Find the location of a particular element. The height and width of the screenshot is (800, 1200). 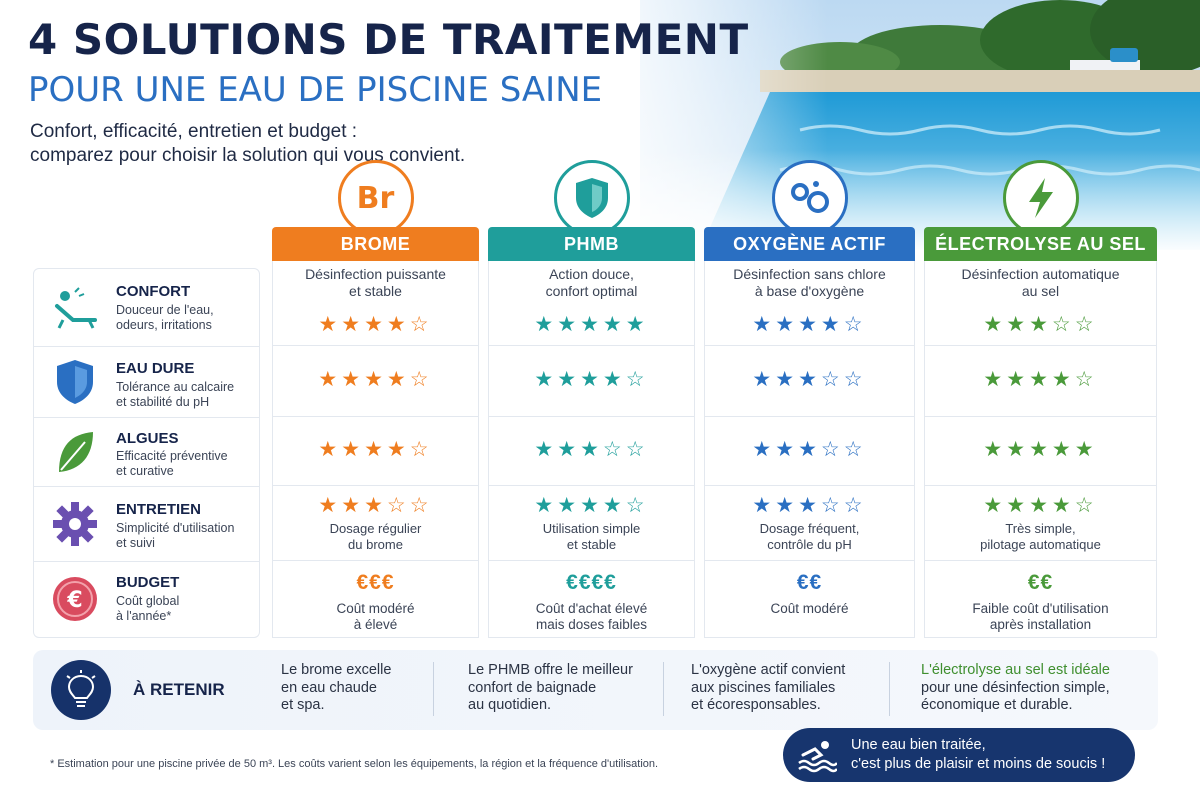

page-subtitle: POUR UNE EAU DE PISCINE SAINE is located at coordinates (315, 90).